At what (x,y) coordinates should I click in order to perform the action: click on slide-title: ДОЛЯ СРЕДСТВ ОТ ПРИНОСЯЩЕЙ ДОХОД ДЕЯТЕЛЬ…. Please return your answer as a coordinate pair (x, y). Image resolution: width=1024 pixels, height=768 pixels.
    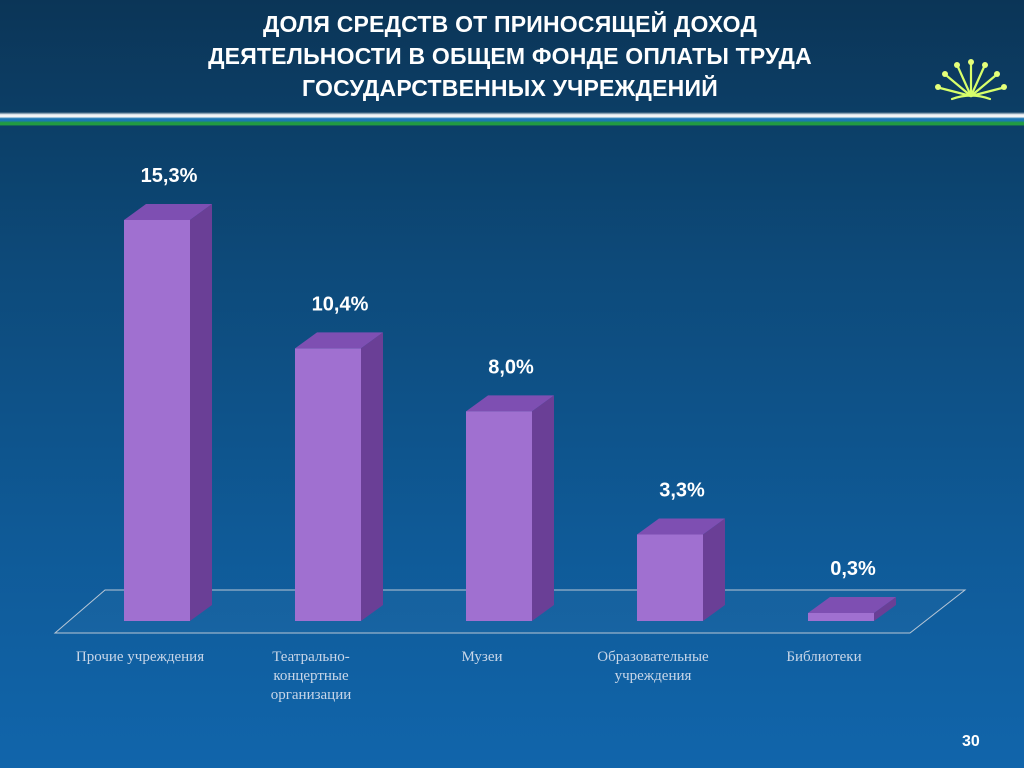
    Looking at the image, I should click on (510, 56).